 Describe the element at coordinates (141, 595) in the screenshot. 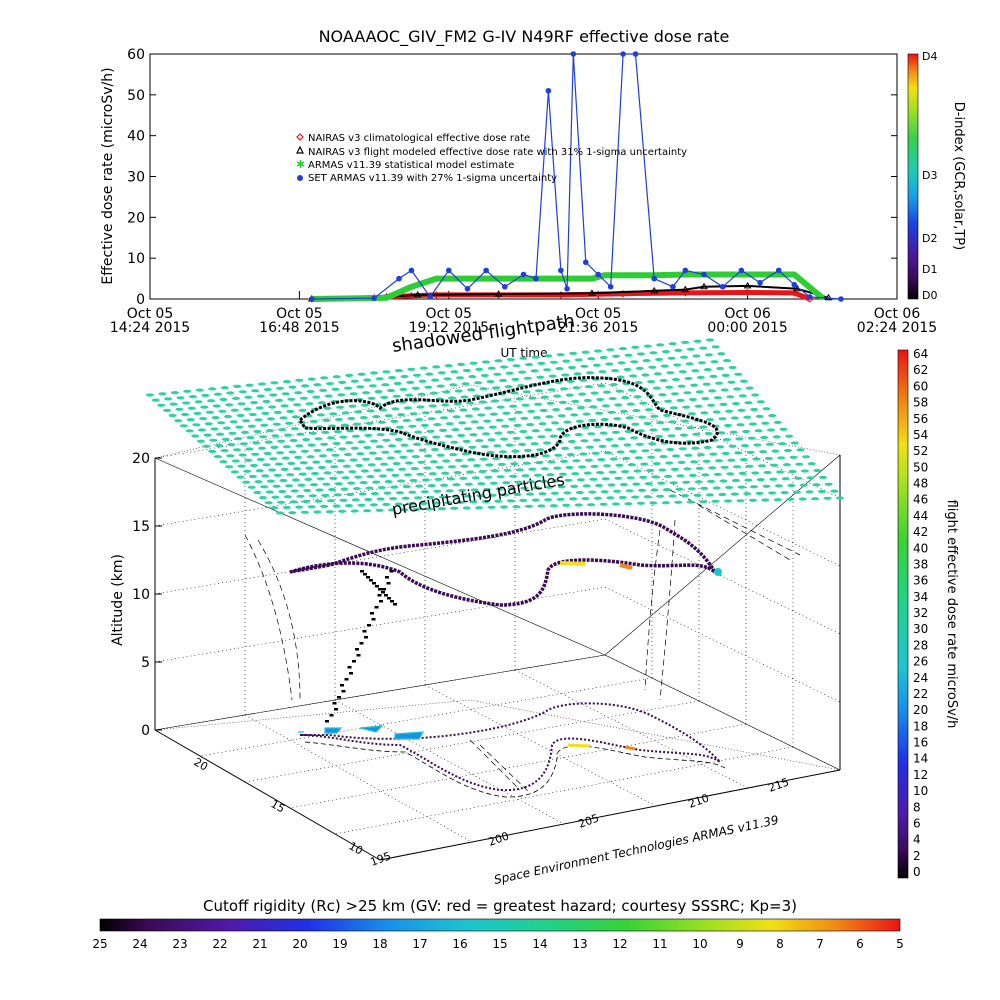

I see `z-tick-label: 10` at that location.